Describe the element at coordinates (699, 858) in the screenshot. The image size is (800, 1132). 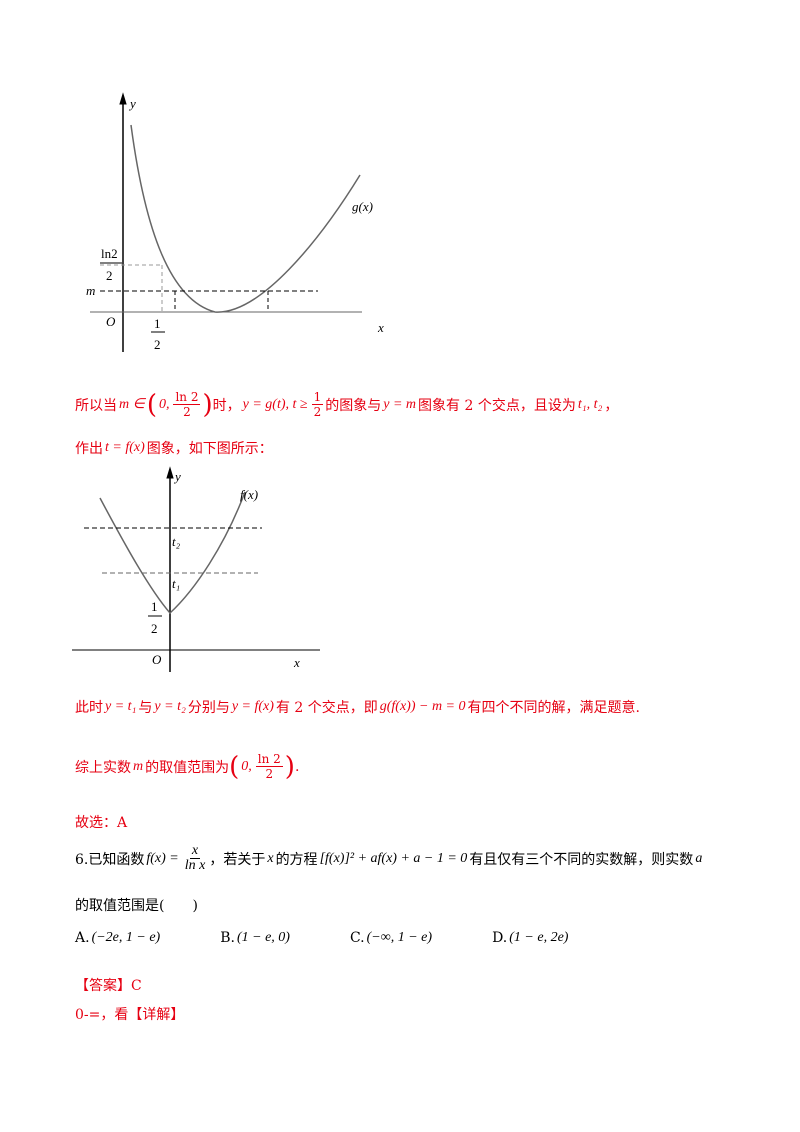
I see `math: a` at that location.